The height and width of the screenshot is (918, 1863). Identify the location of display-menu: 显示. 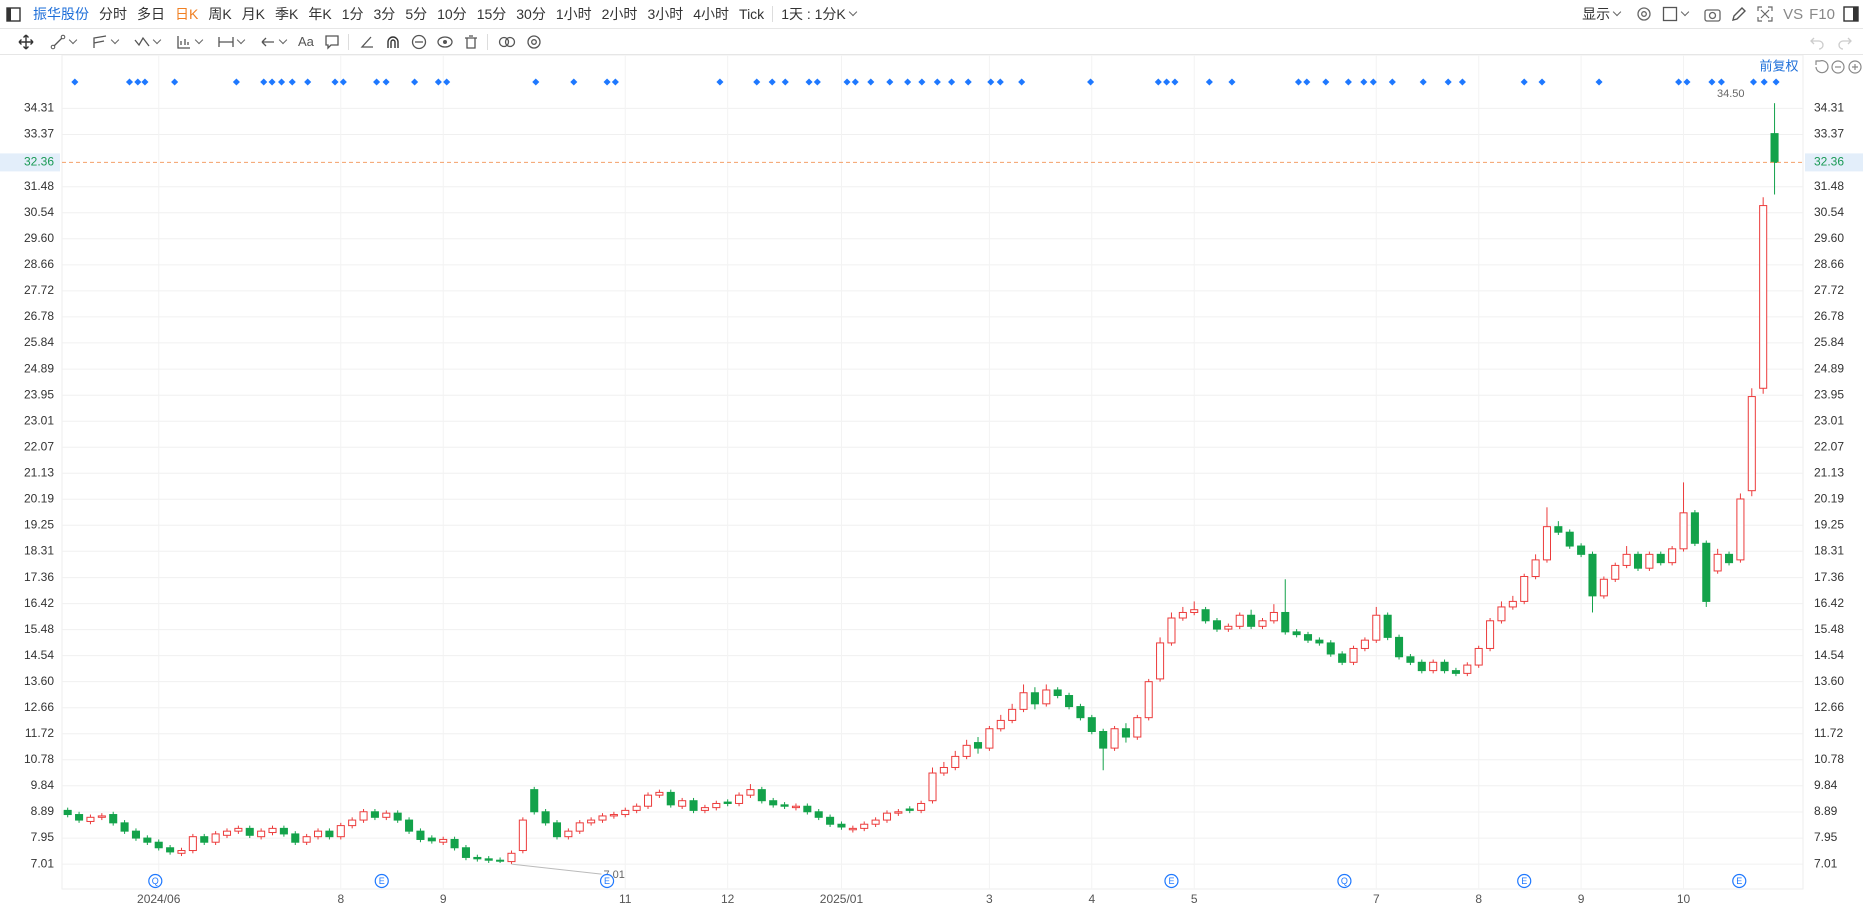
(1596, 14).